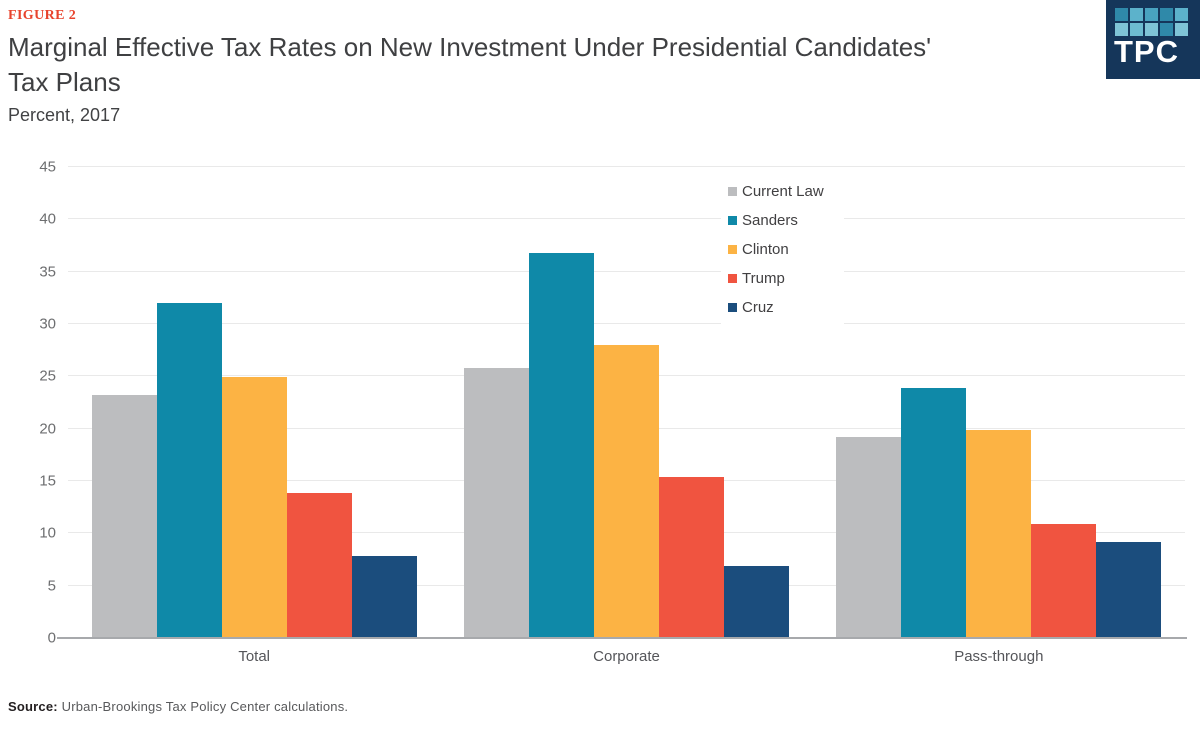 The width and height of the screenshot is (1200, 731). I want to click on legend-marker-clinton, so click(732, 249).